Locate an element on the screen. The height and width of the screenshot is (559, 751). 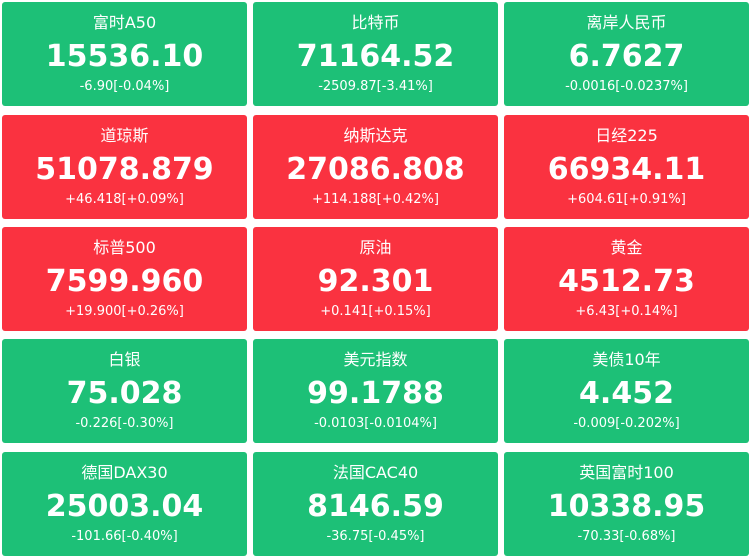
quote-value: 27086.808 is located at coordinates (375, 169).